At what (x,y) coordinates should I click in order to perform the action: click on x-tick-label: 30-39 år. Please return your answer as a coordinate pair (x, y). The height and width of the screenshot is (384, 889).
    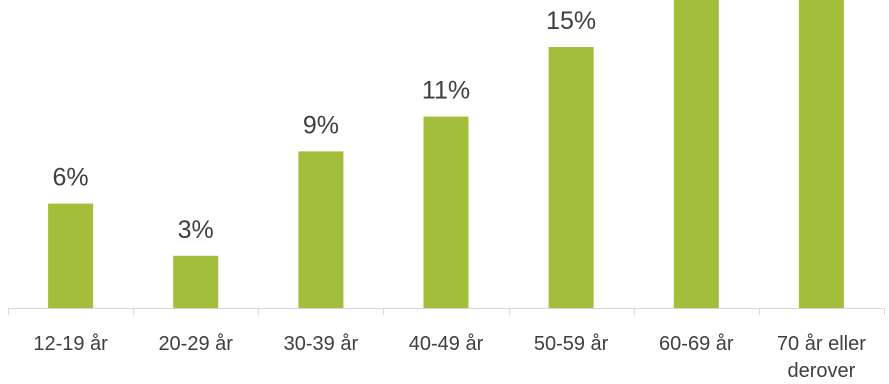
    Looking at the image, I should click on (321, 344).